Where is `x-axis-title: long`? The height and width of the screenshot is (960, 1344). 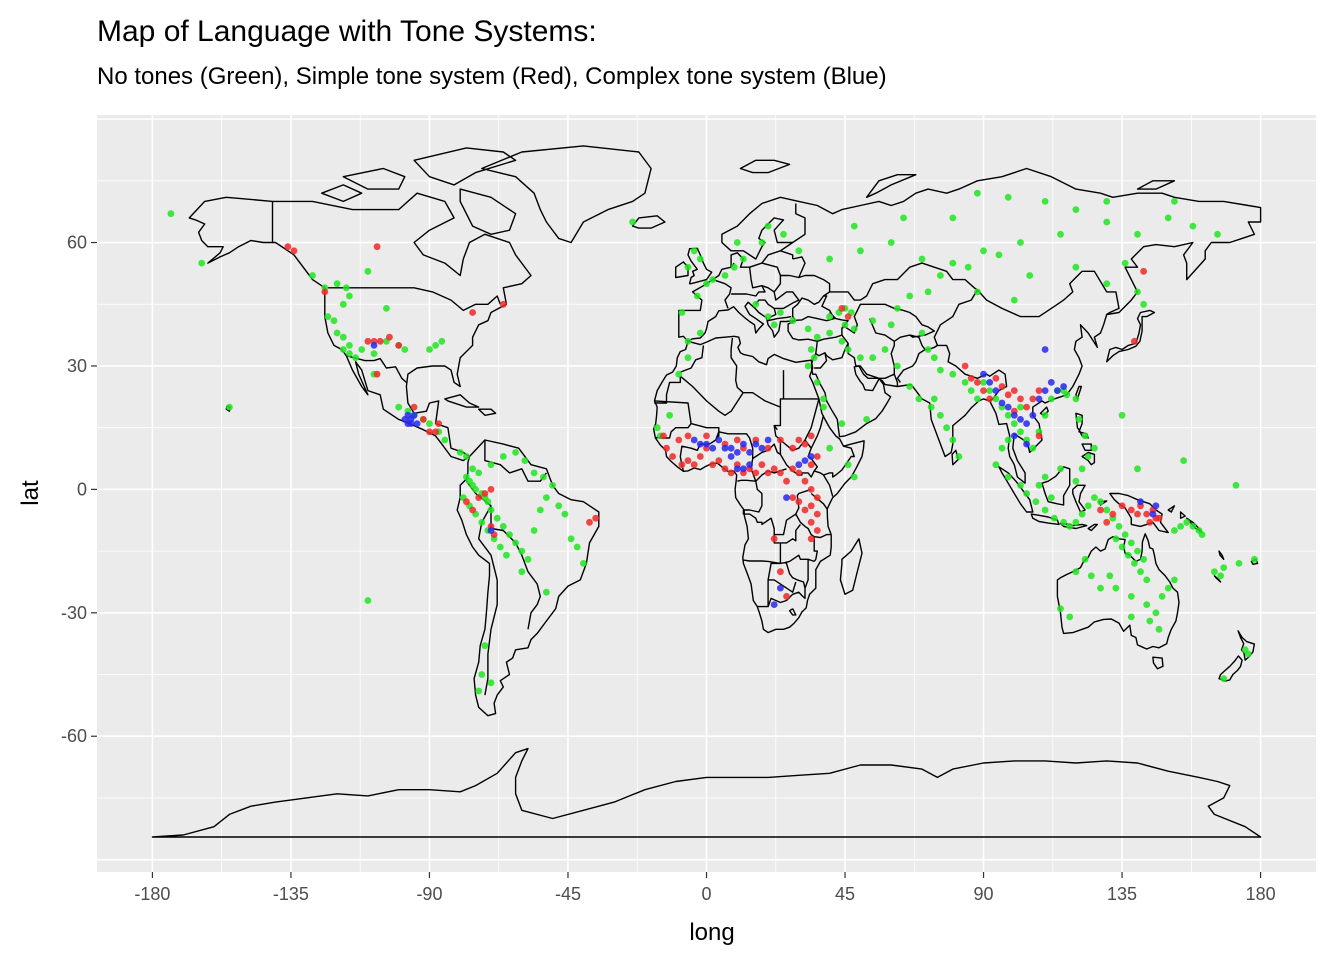
x-axis-title: long is located at coordinates (711, 932).